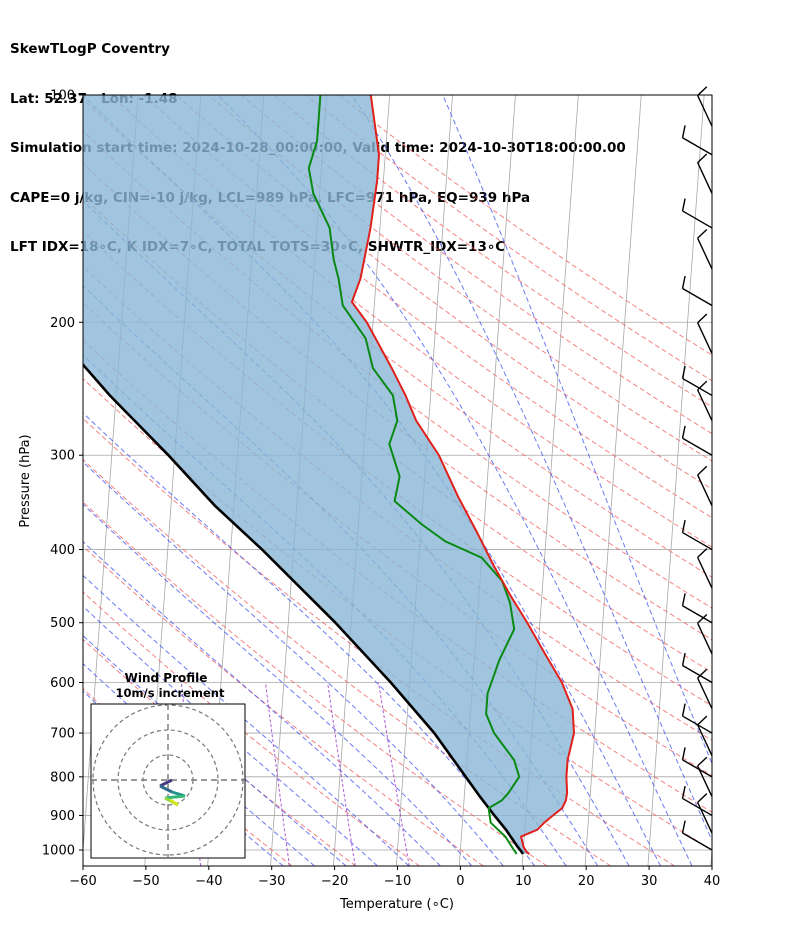  What do you see at coordinates (649, 881) in the screenshot?
I see `x-tick-label: 30` at bounding box center [649, 881].